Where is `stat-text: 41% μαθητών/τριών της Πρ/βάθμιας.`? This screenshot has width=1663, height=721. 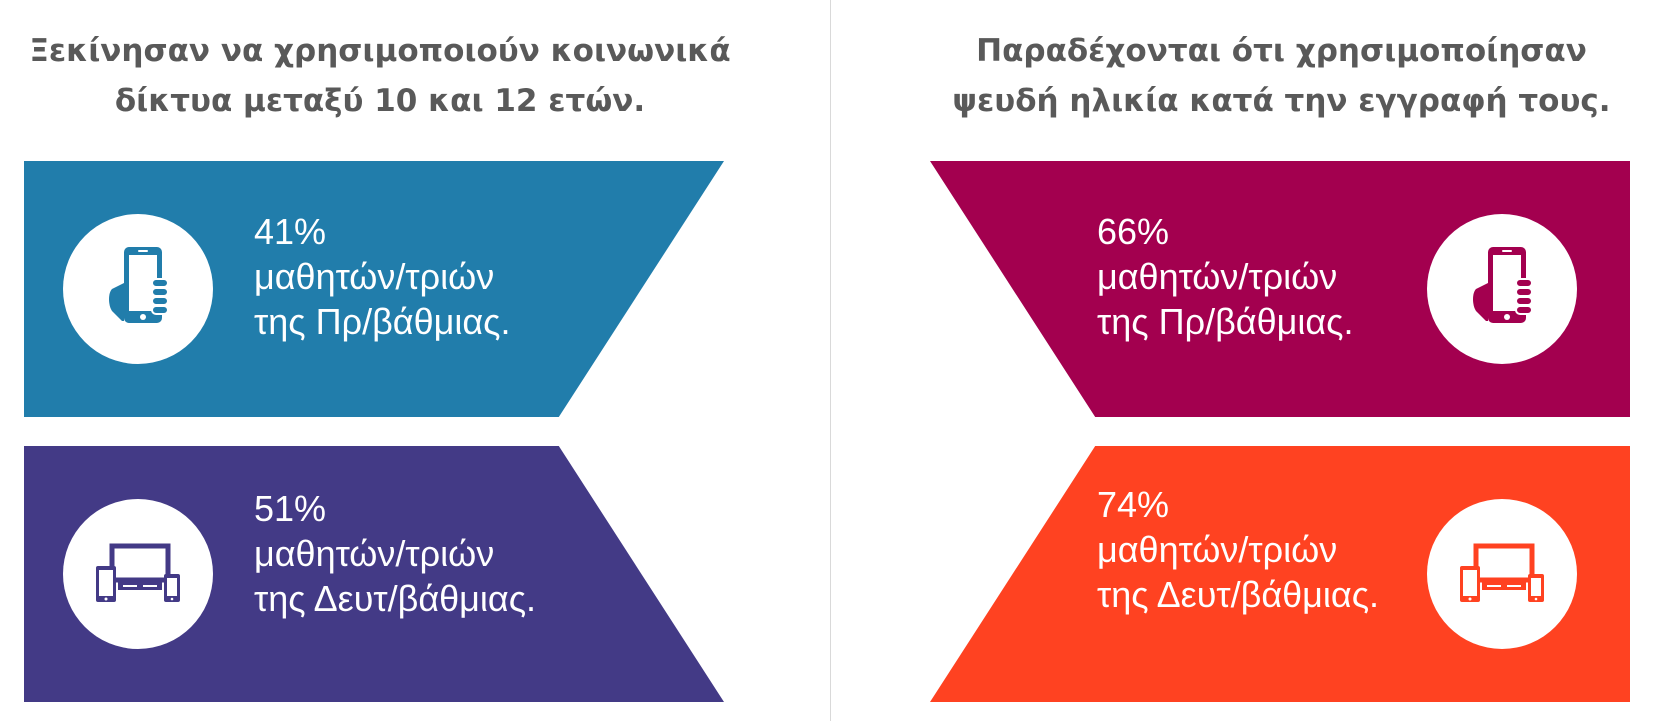 stat-text: 41% μαθητών/τριών της Πρ/βάθμιας. is located at coordinates (382, 276).